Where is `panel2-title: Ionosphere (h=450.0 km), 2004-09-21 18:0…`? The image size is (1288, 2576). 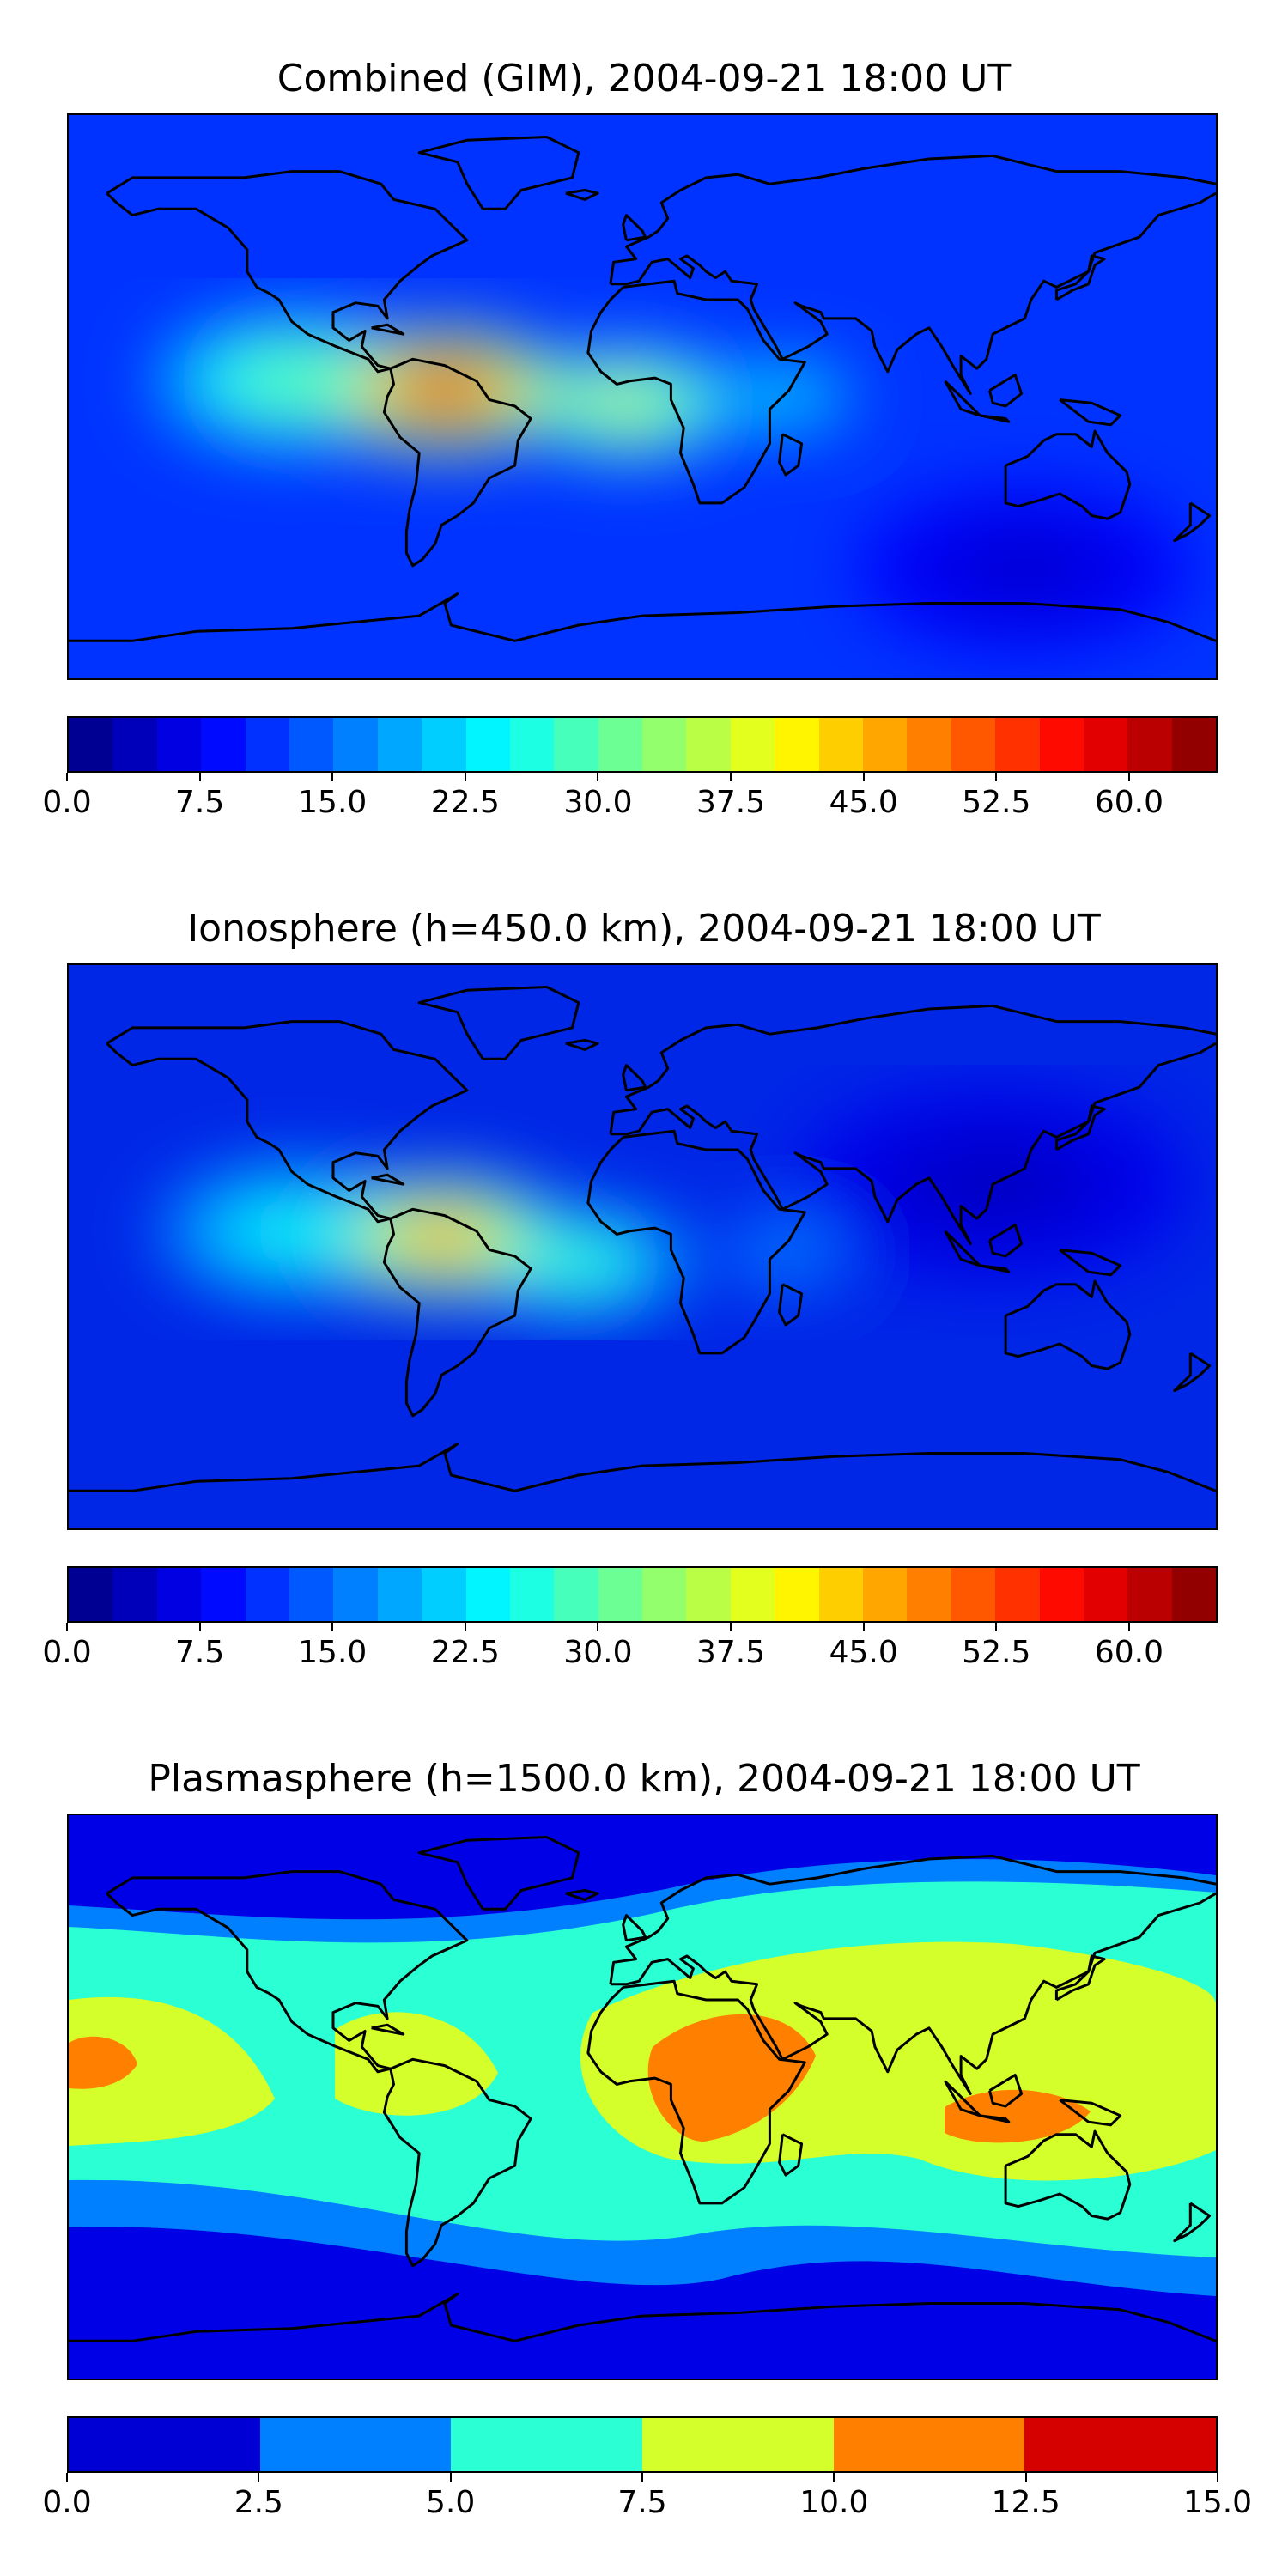
panel2-title: Ionosphere (h=450.0 km), 2004-09-21 18:0… is located at coordinates (644, 929).